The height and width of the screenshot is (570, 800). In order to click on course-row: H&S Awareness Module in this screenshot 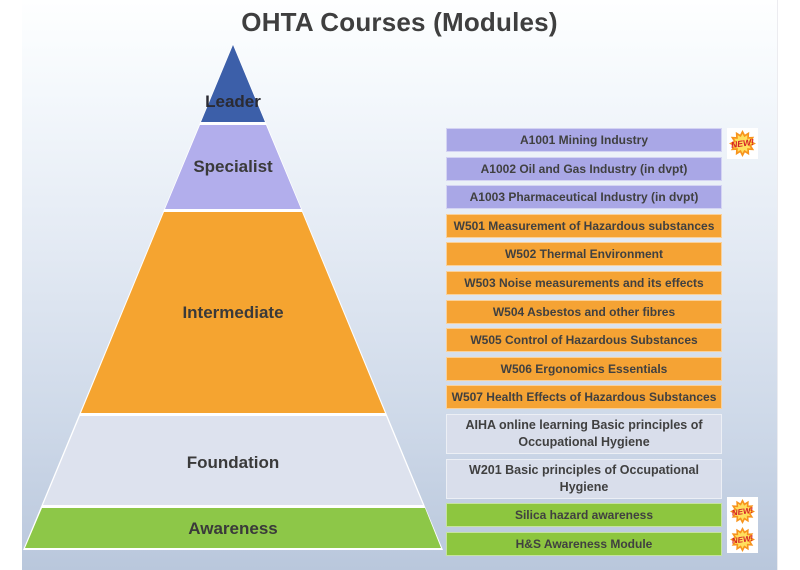, I will do `click(584, 543)`.